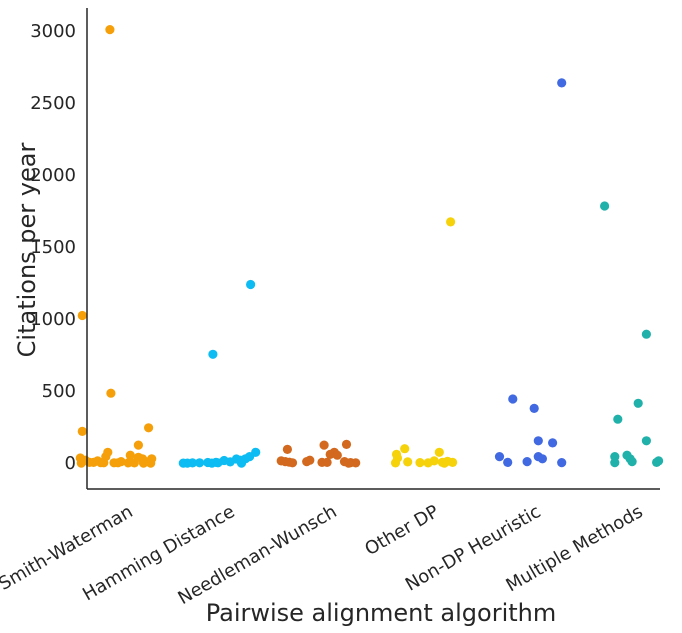  What do you see at coordinates (27, 250) in the screenshot?
I see `y-axis-title: Citations per year` at bounding box center [27, 250].